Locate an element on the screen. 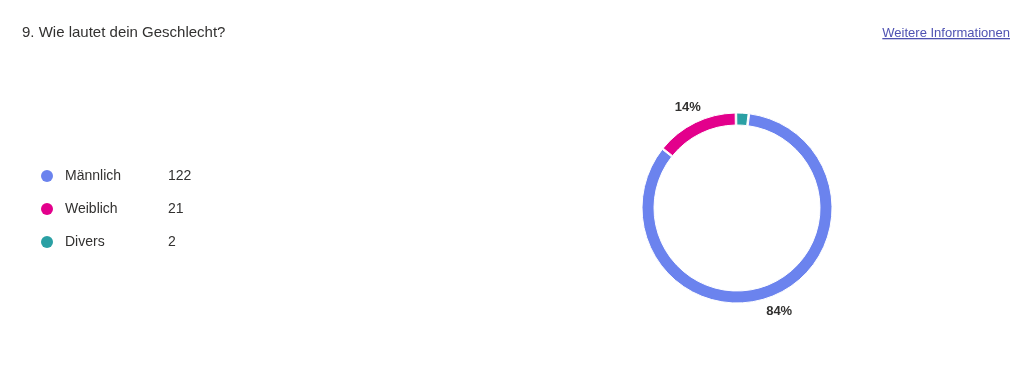  data-label: 84% is located at coordinates (779, 311).